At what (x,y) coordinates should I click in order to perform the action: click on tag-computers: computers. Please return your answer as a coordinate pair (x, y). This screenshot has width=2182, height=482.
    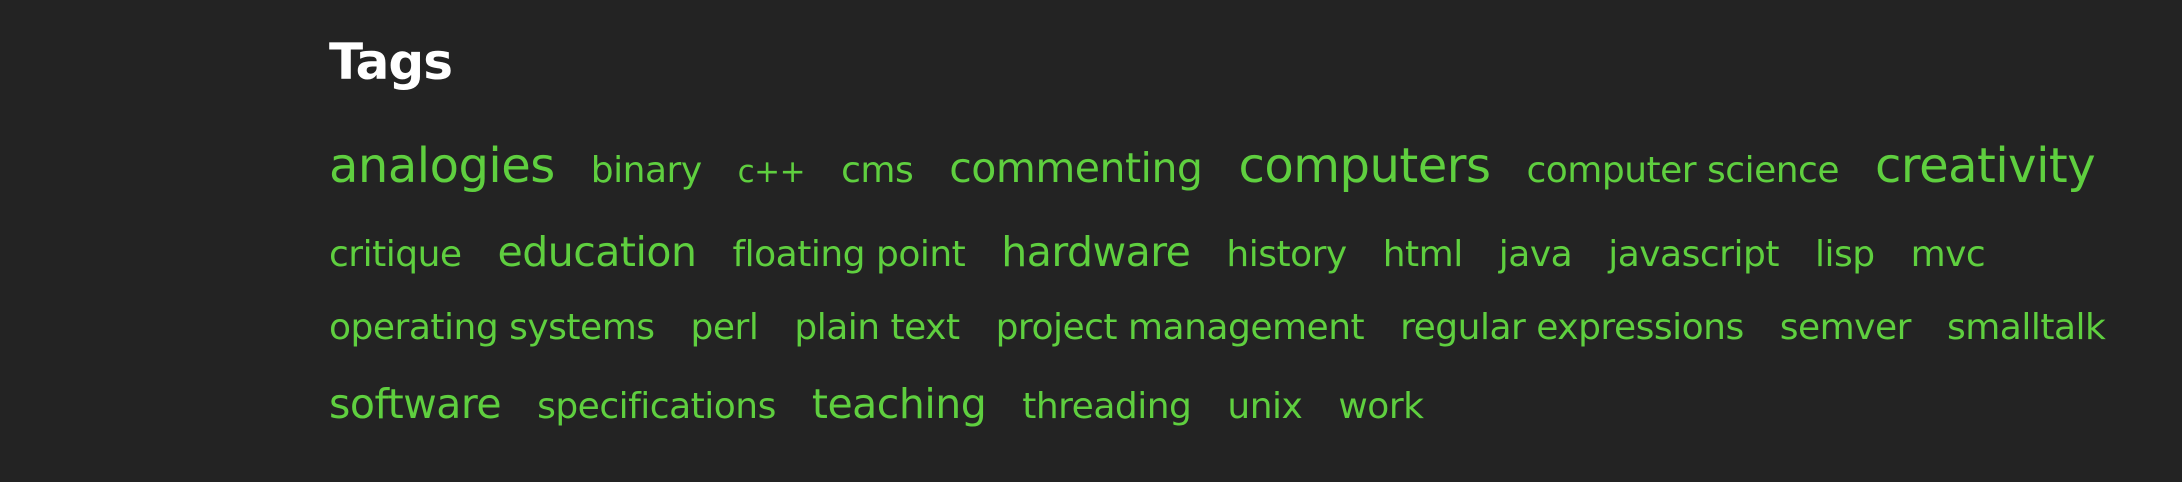
    Looking at the image, I should click on (1364, 166).